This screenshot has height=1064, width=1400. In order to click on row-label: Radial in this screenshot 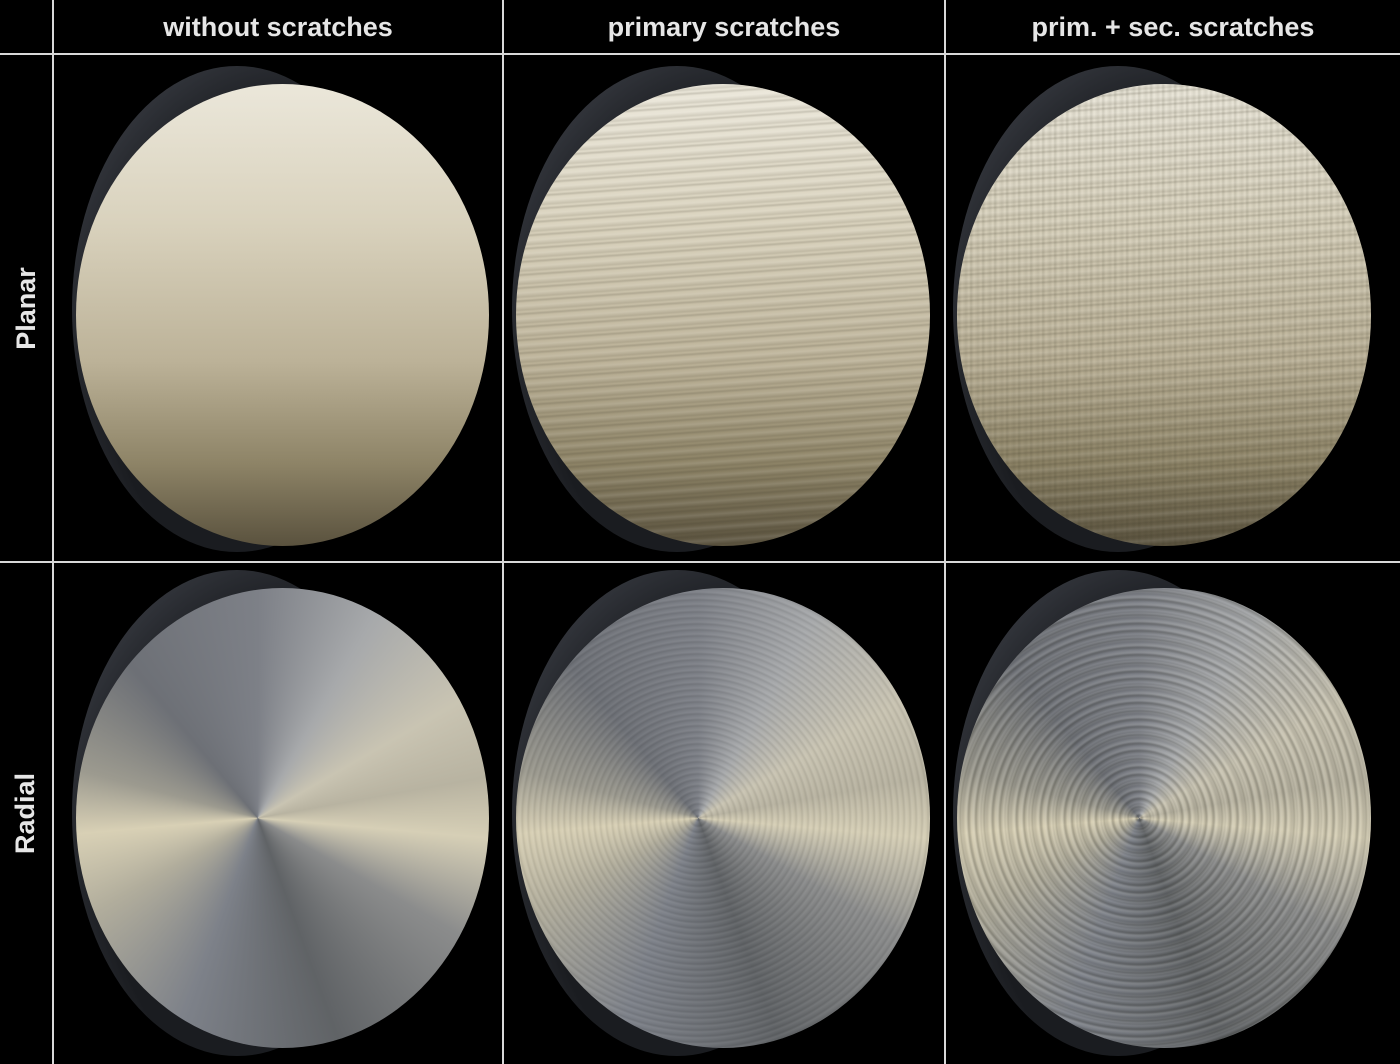, I will do `click(25, 813)`.